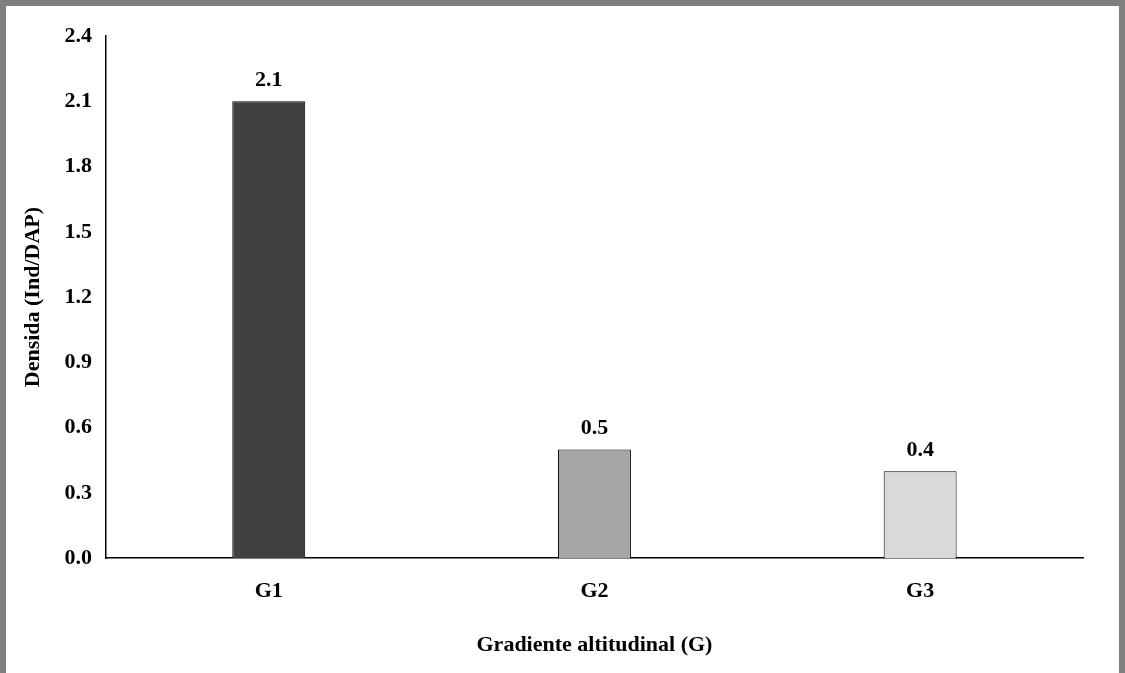  I want to click on data-label: 2.1, so click(269, 78).